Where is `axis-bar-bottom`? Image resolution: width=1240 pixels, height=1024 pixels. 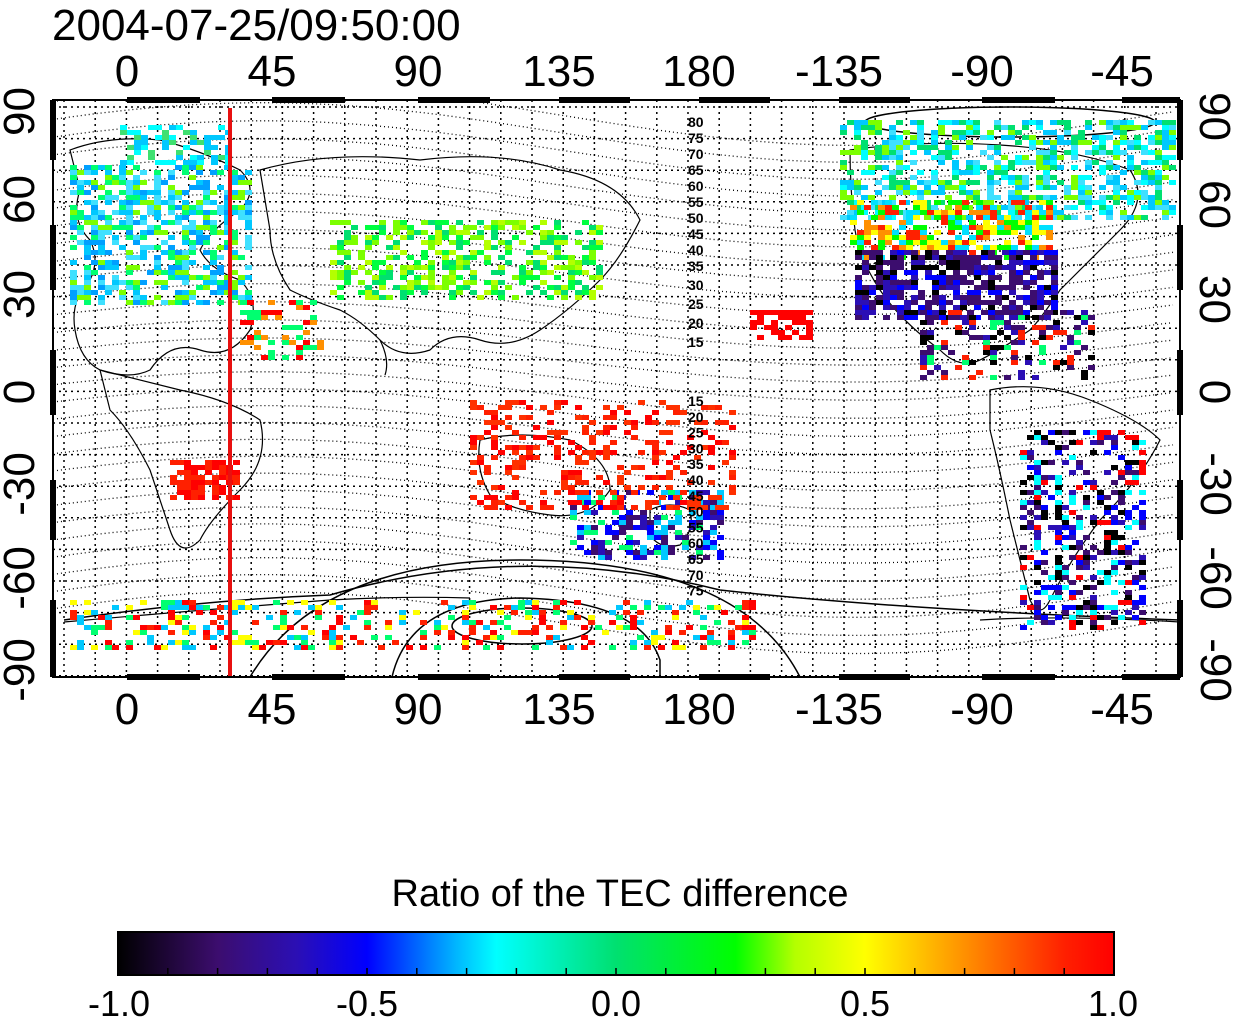 axis-bar-bottom is located at coordinates (1018, 677).